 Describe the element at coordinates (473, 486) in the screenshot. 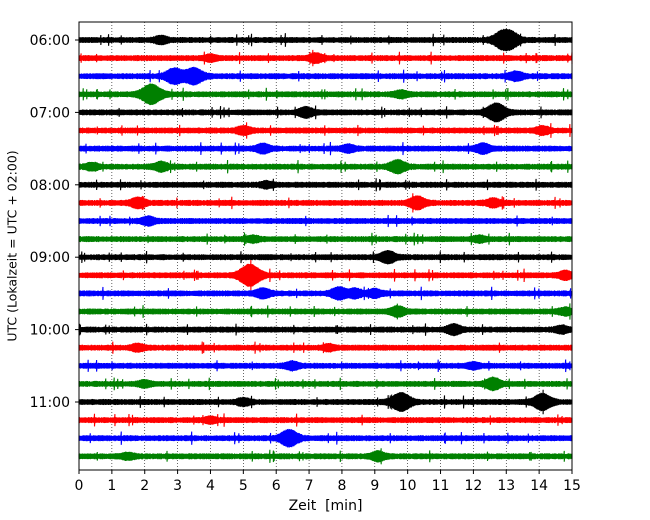

I see `x-tick-label: 12` at that location.